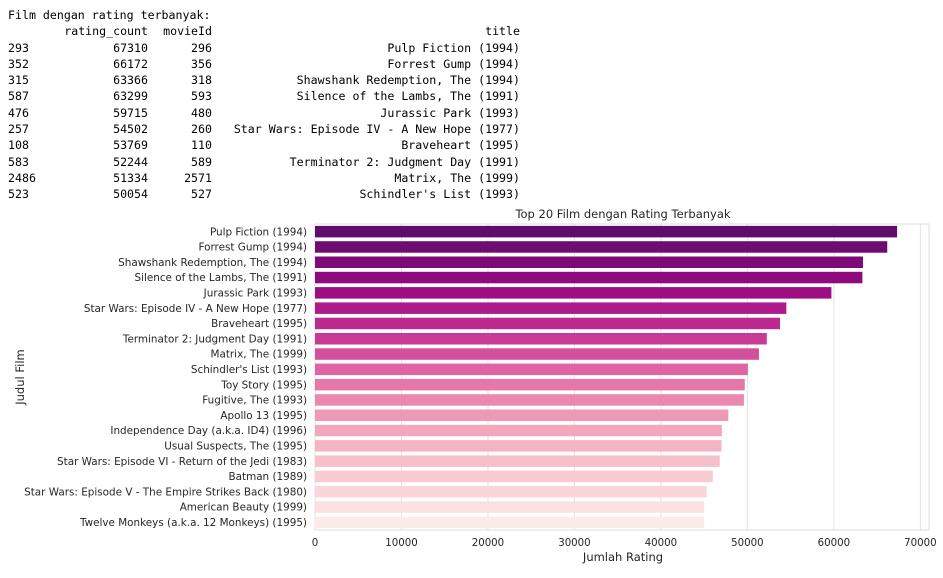  What do you see at coordinates (264, 145) in the screenshot?
I see `table-row: 108 53769 110 Braveheart (1995)` at bounding box center [264, 145].